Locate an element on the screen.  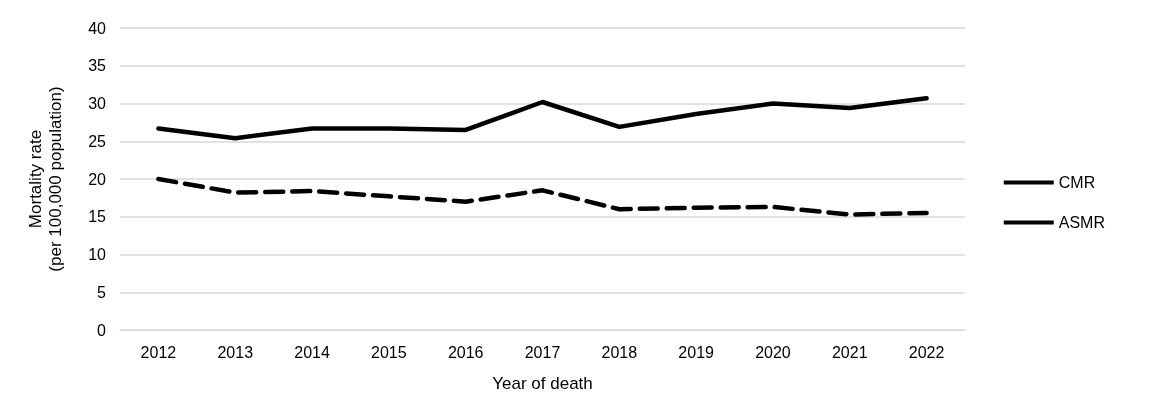
x-tick-label: 2019 is located at coordinates (696, 352).